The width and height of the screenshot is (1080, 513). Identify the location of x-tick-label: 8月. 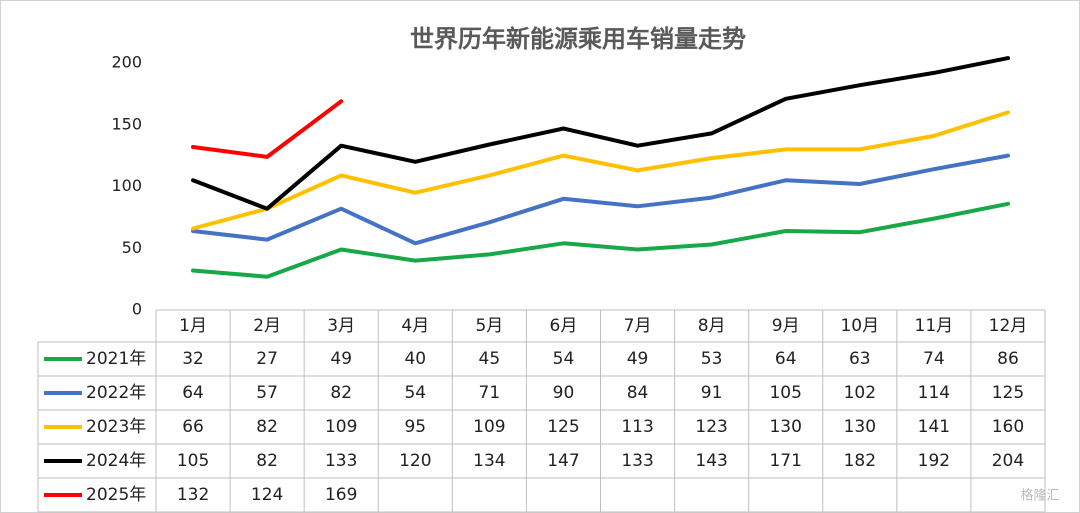
(712, 326).